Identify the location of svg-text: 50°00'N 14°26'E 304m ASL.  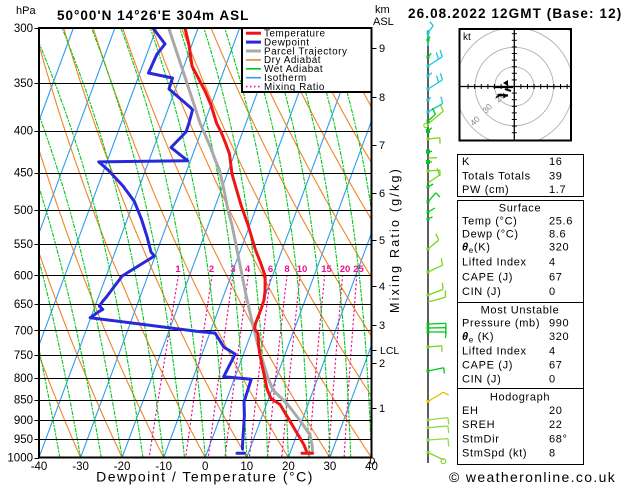
(153, 15).